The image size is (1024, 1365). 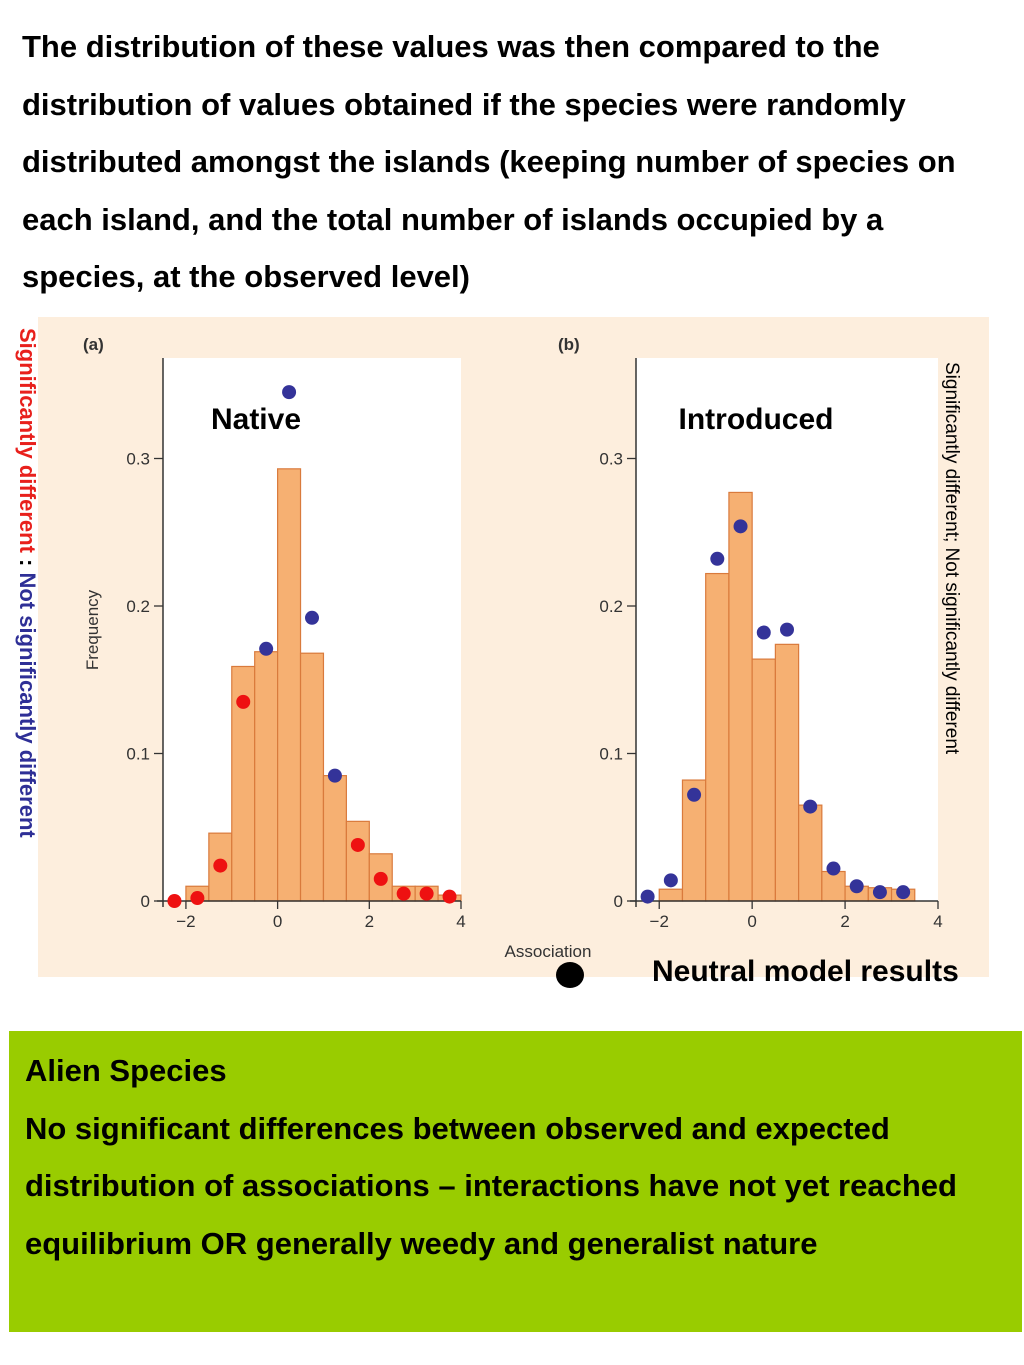 What do you see at coordinates (27, 705) in the screenshot?
I see `not-significant-label: Not significantly different` at bounding box center [27, 705].